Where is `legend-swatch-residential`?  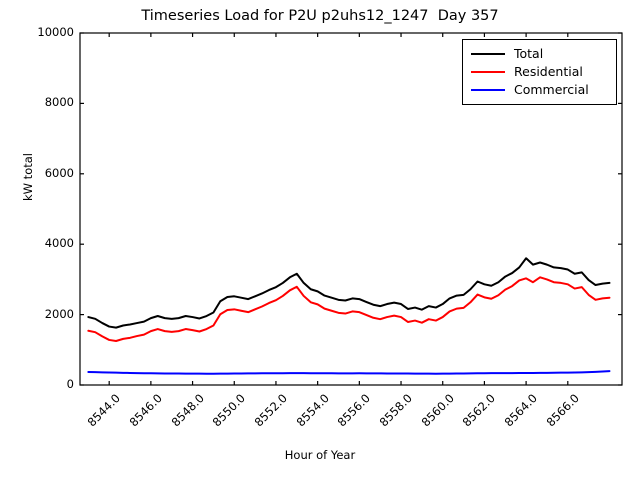 legend-swatch-residential is located at coordinates (488, 72).